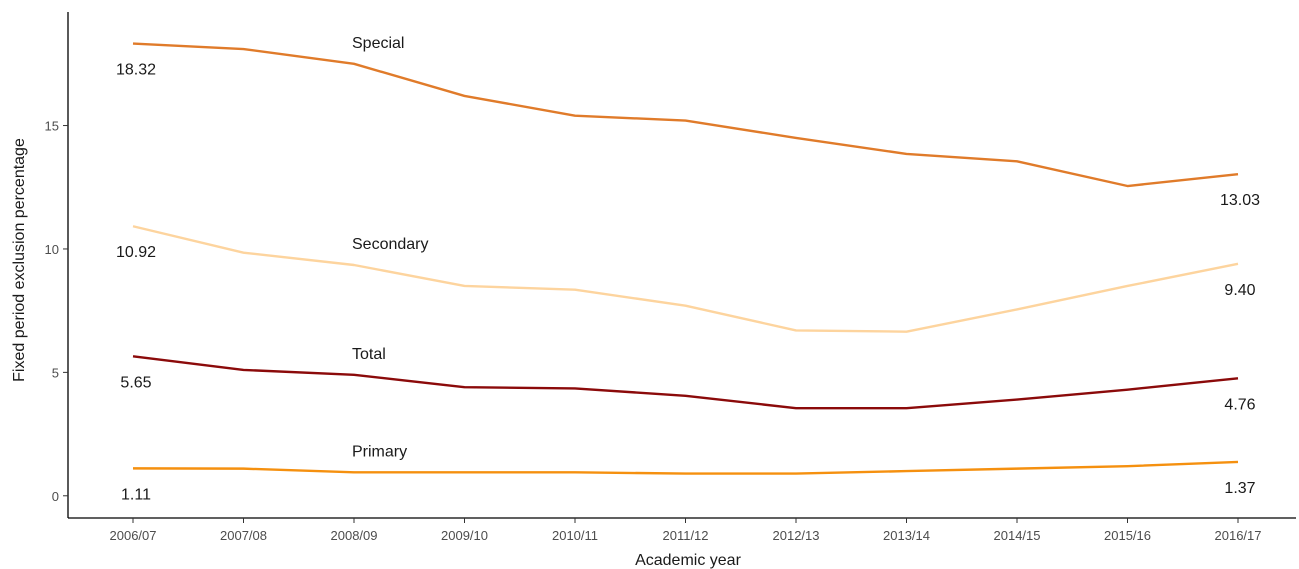  Describe the element at coordinates (685, 535) in the screenshot. I see `x-tick-label: 2011/12` at that location.